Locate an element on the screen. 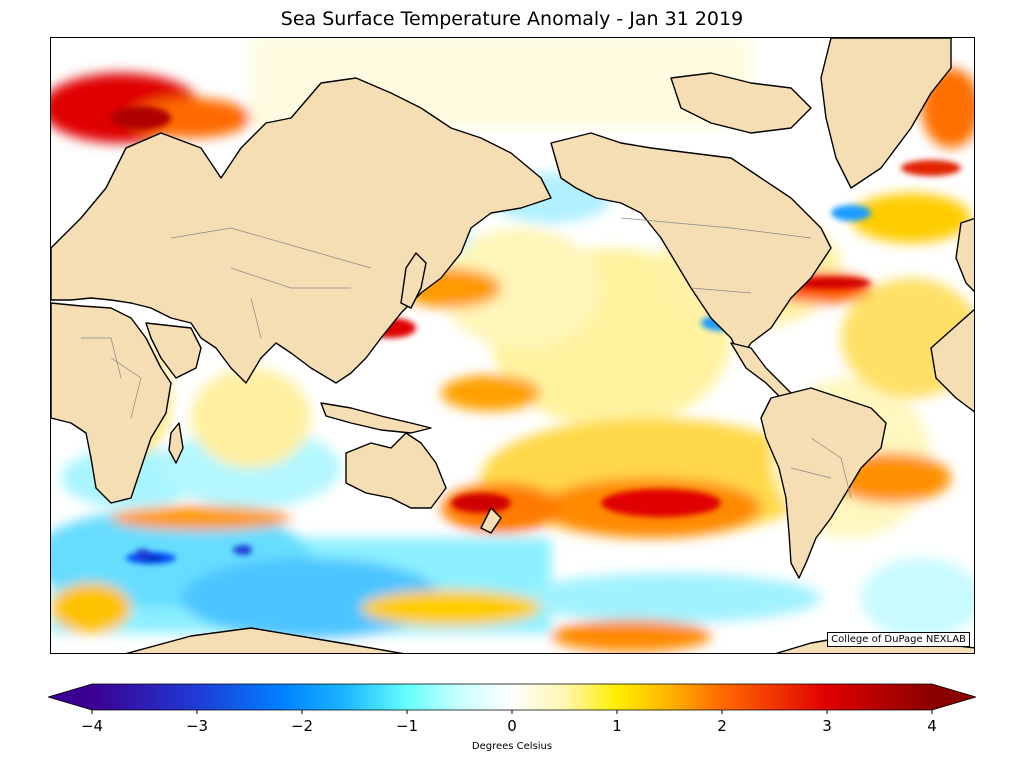 This screenshot has width=1024, height=768. land-madagascar is located at coordinates (176, 443).